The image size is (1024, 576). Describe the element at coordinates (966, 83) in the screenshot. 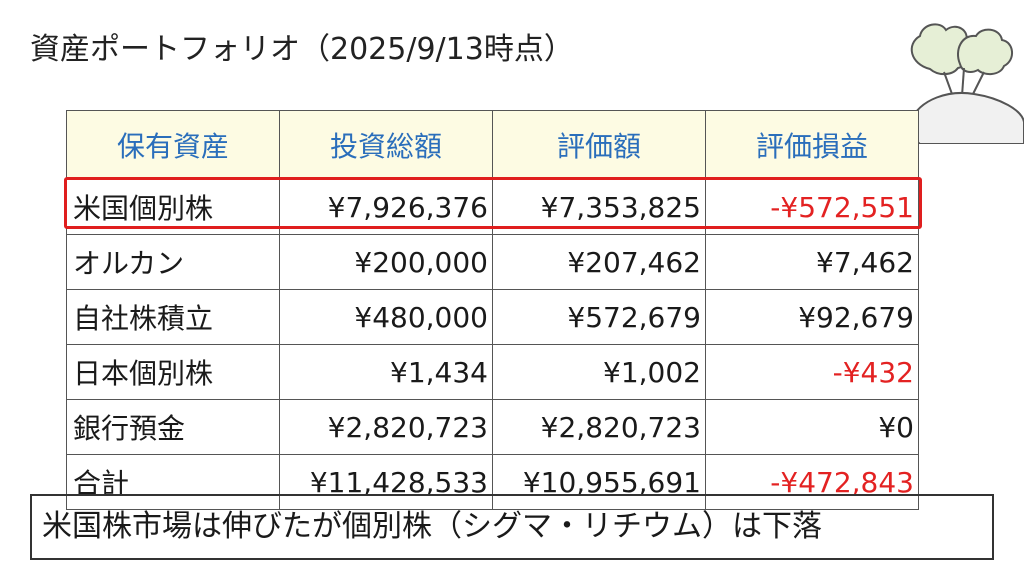

I see `turnip-icon` at that location.